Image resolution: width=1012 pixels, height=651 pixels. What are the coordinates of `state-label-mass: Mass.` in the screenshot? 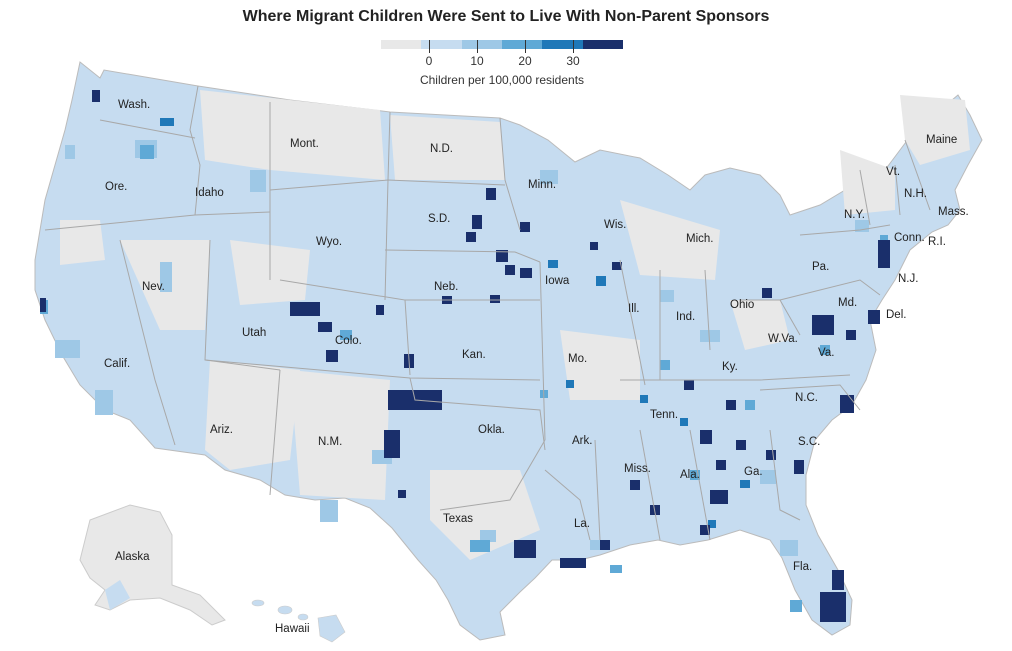 It's located at (953, 212).